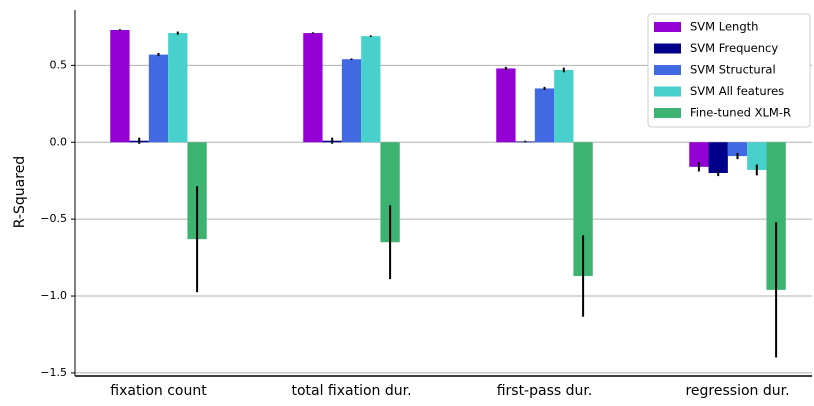  Describe the element at coordinates (545, 391) in the screenshot. I see `x-tick-label: first-pass dur.` at that location.